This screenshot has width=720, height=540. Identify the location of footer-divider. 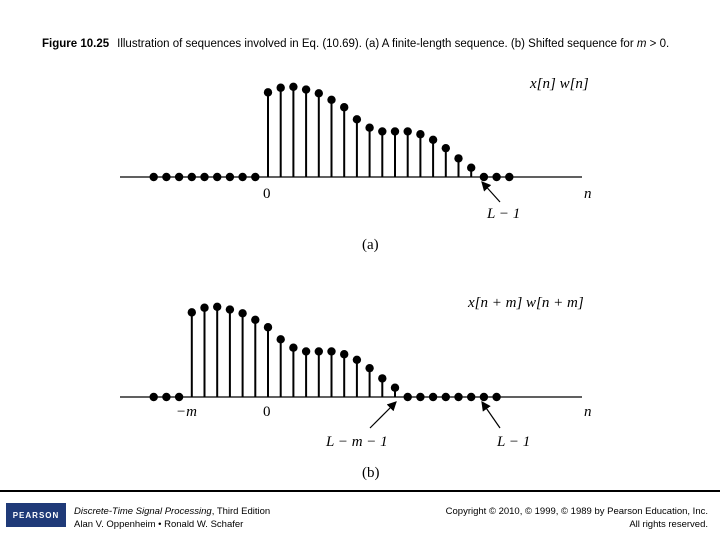
(360, 491).